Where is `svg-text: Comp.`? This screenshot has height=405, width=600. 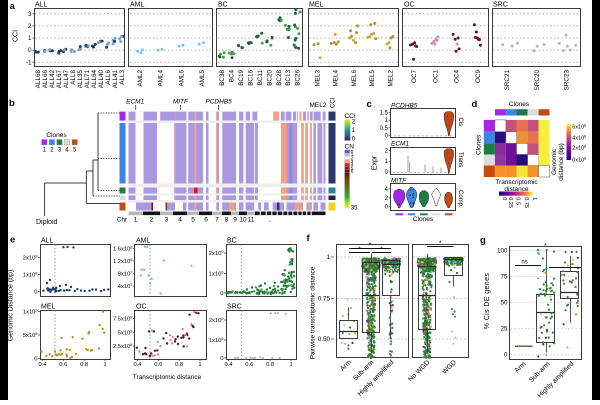
svg-text: Comp. is located at coordinates (460, 199).